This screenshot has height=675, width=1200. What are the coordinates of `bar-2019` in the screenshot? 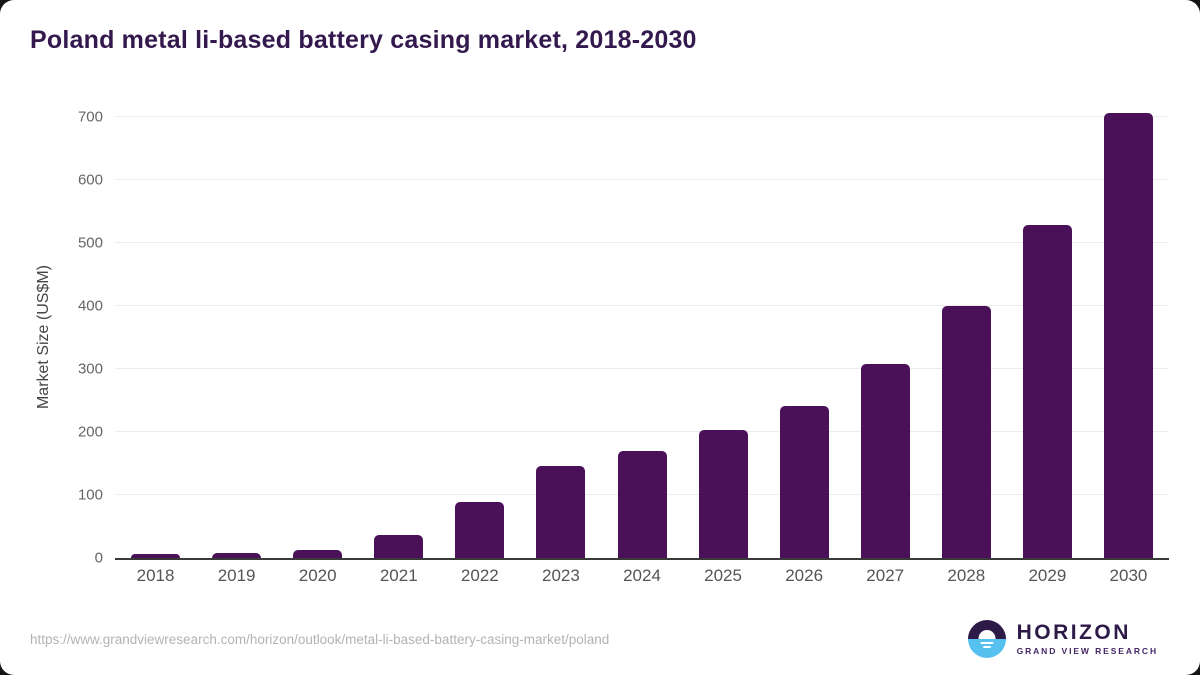 It's located at (237, 555).